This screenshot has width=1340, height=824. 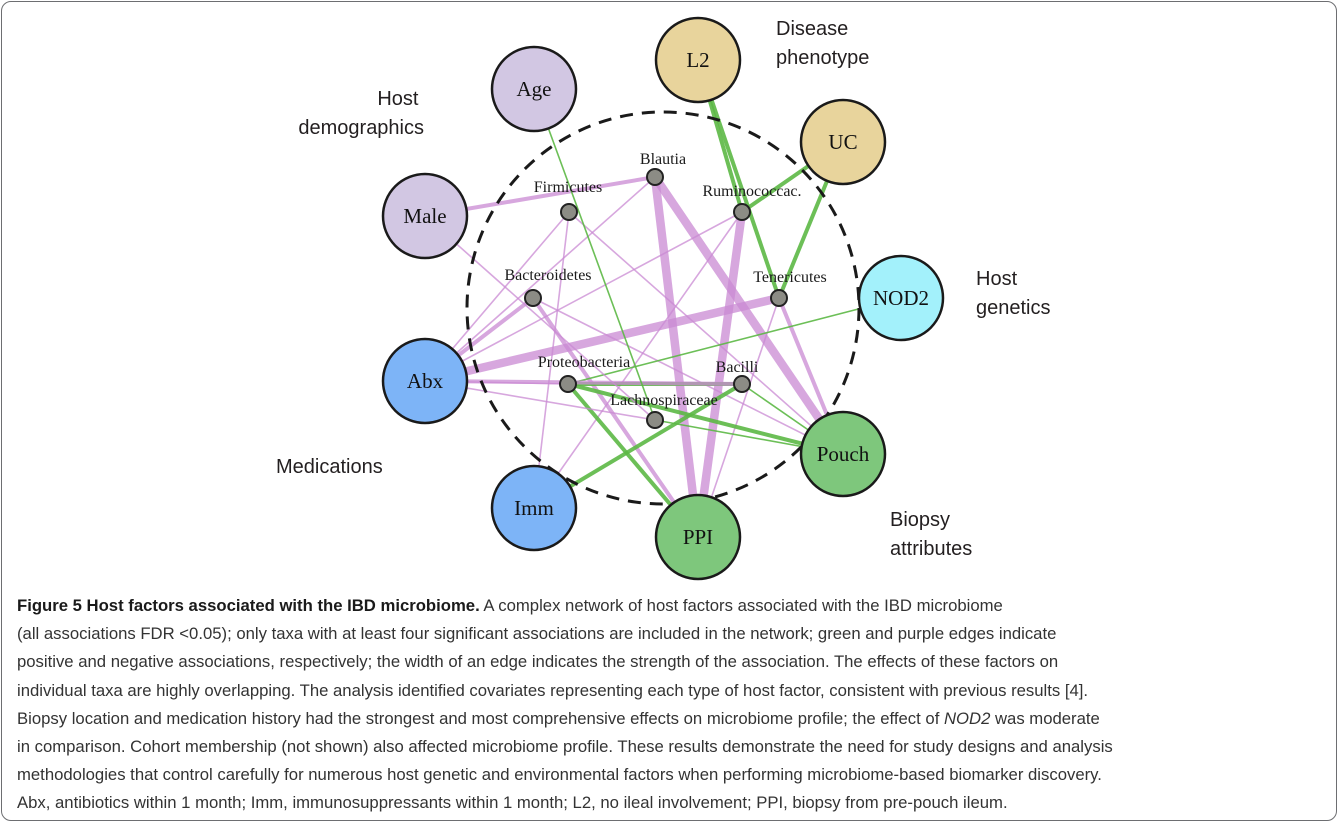 What do you see at coordinates (329, 467) in the screenshot?
I see `label-medications: Medications` at bounding box center [329, 467].